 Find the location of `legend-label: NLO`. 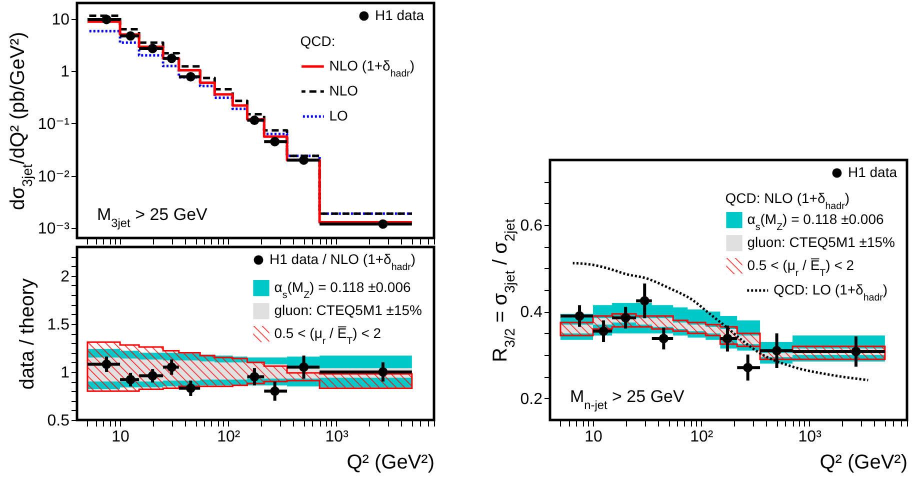

legend-label: NLO is located at coordinates (343, 90).